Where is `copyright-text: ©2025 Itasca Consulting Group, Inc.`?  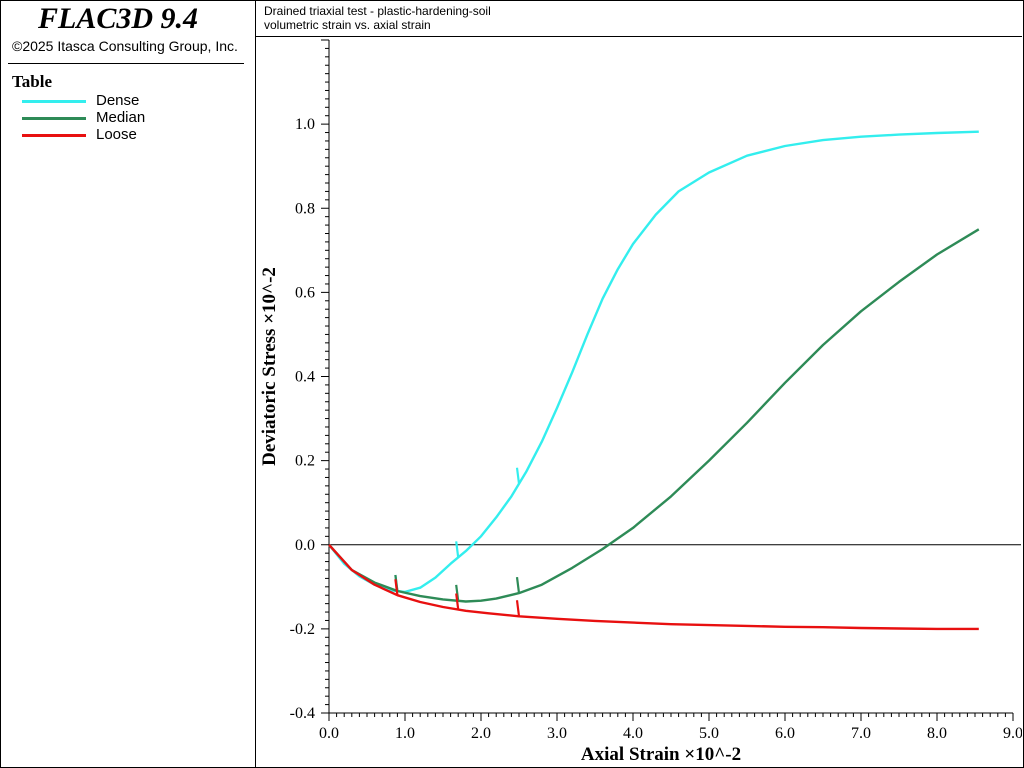
copyright-text: ©2025 Itasca Consulting Group, Inc. is located at coordinates (125, 46).